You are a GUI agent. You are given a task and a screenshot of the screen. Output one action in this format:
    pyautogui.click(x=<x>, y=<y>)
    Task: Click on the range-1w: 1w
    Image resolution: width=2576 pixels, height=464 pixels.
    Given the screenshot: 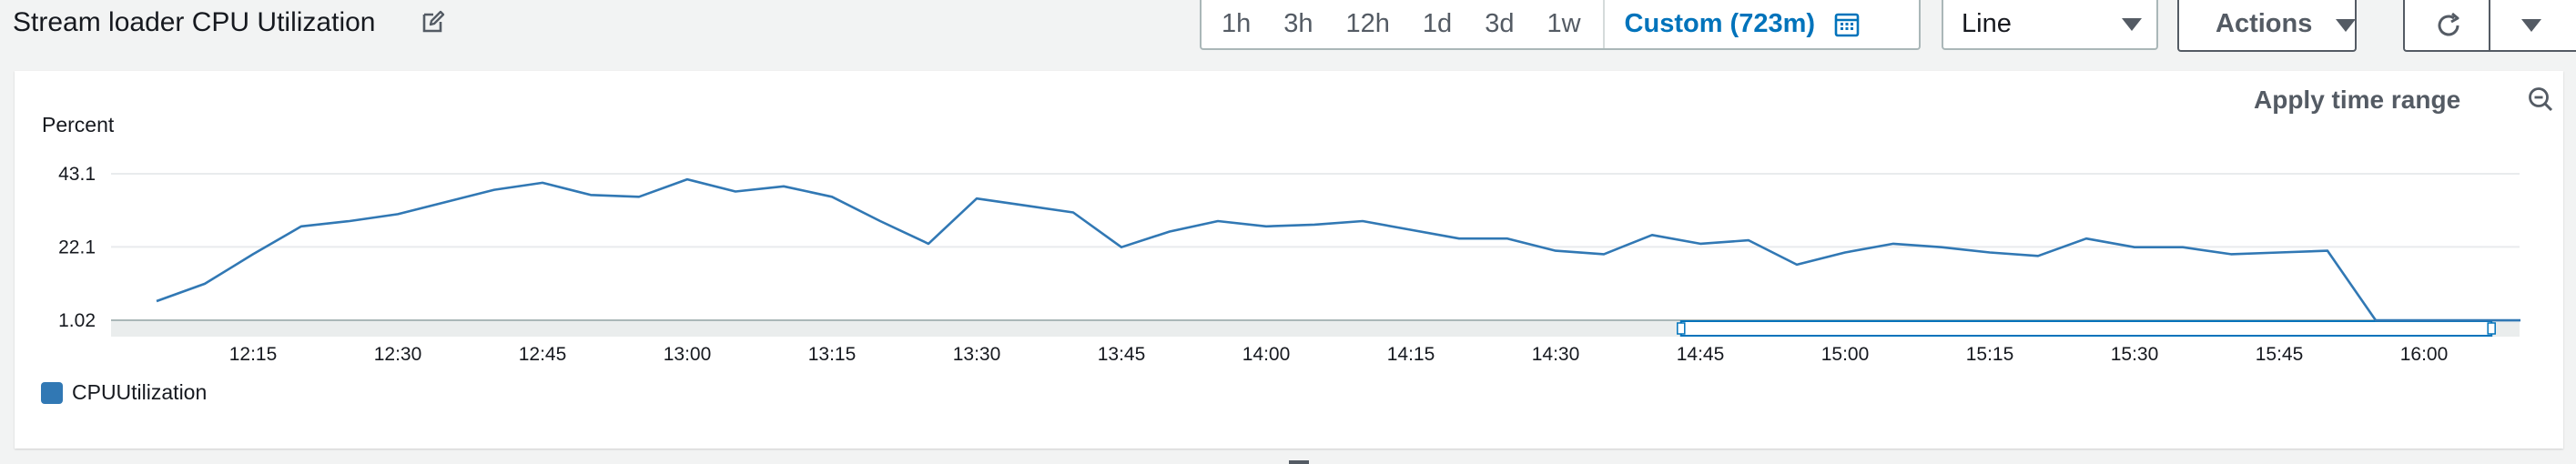 What is the action you would take?
    pyautogui.click(x=1564, y=23)
    